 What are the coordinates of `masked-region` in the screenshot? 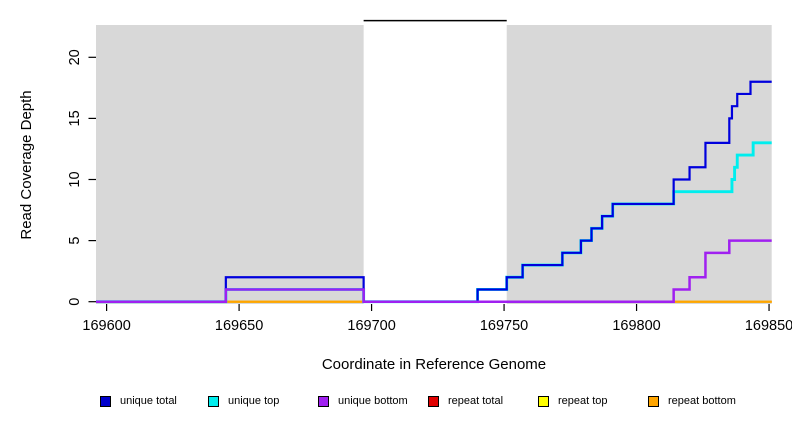 It's located at (435, 162).